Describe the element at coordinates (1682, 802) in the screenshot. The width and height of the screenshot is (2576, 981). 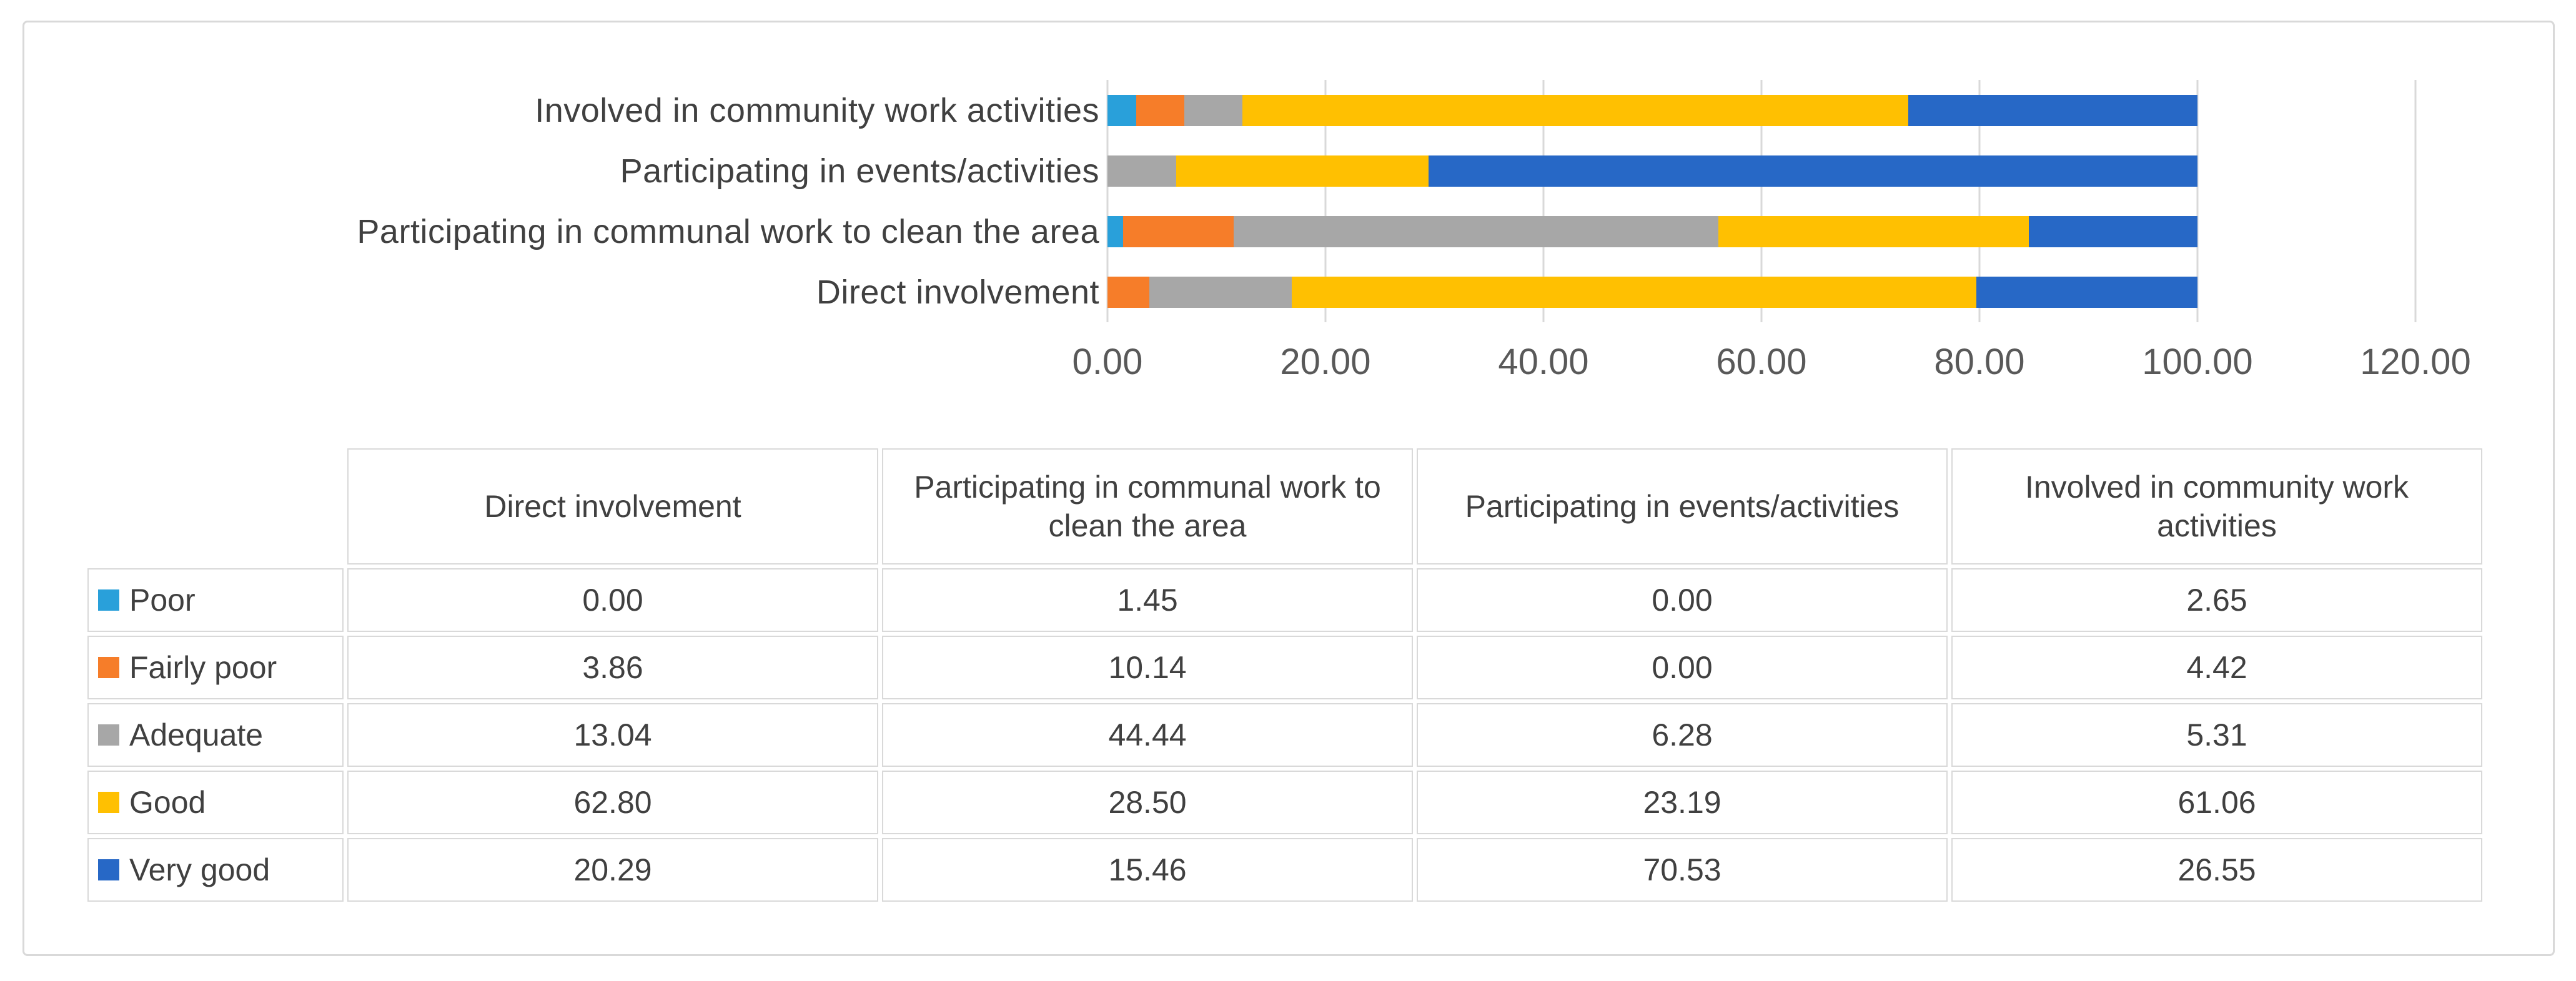
I see `table-cell: 23.19` at that location.